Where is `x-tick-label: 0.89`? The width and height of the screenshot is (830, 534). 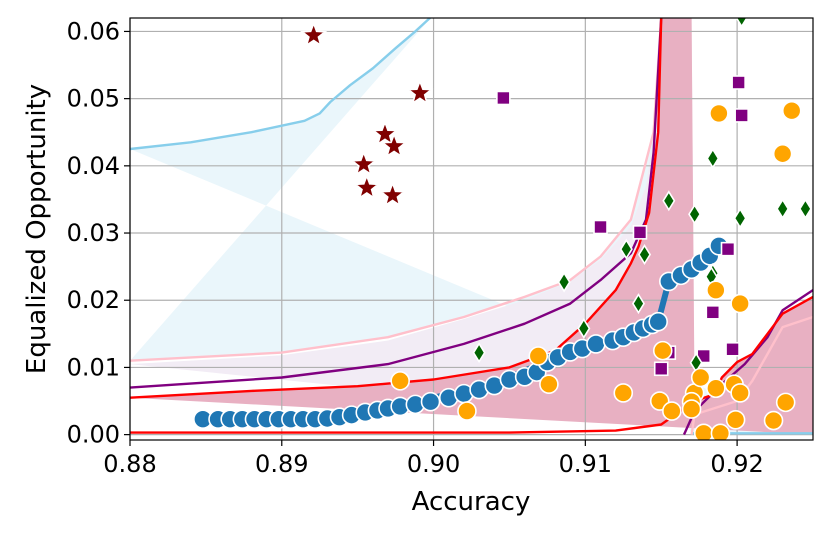 x-tick-label: 0.89 is located at coordinates (281, 464).